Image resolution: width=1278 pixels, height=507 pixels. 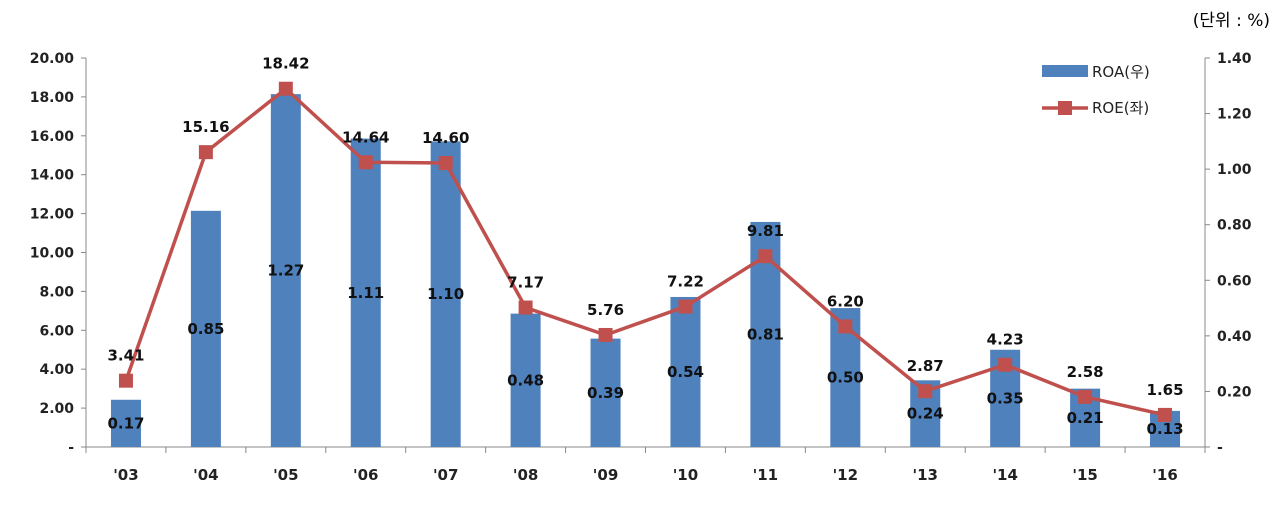 What do you see at coordinates (445, 138) in the screenshot?
I see `roe-data-label: 14.60` at bounding box center [445, 138].